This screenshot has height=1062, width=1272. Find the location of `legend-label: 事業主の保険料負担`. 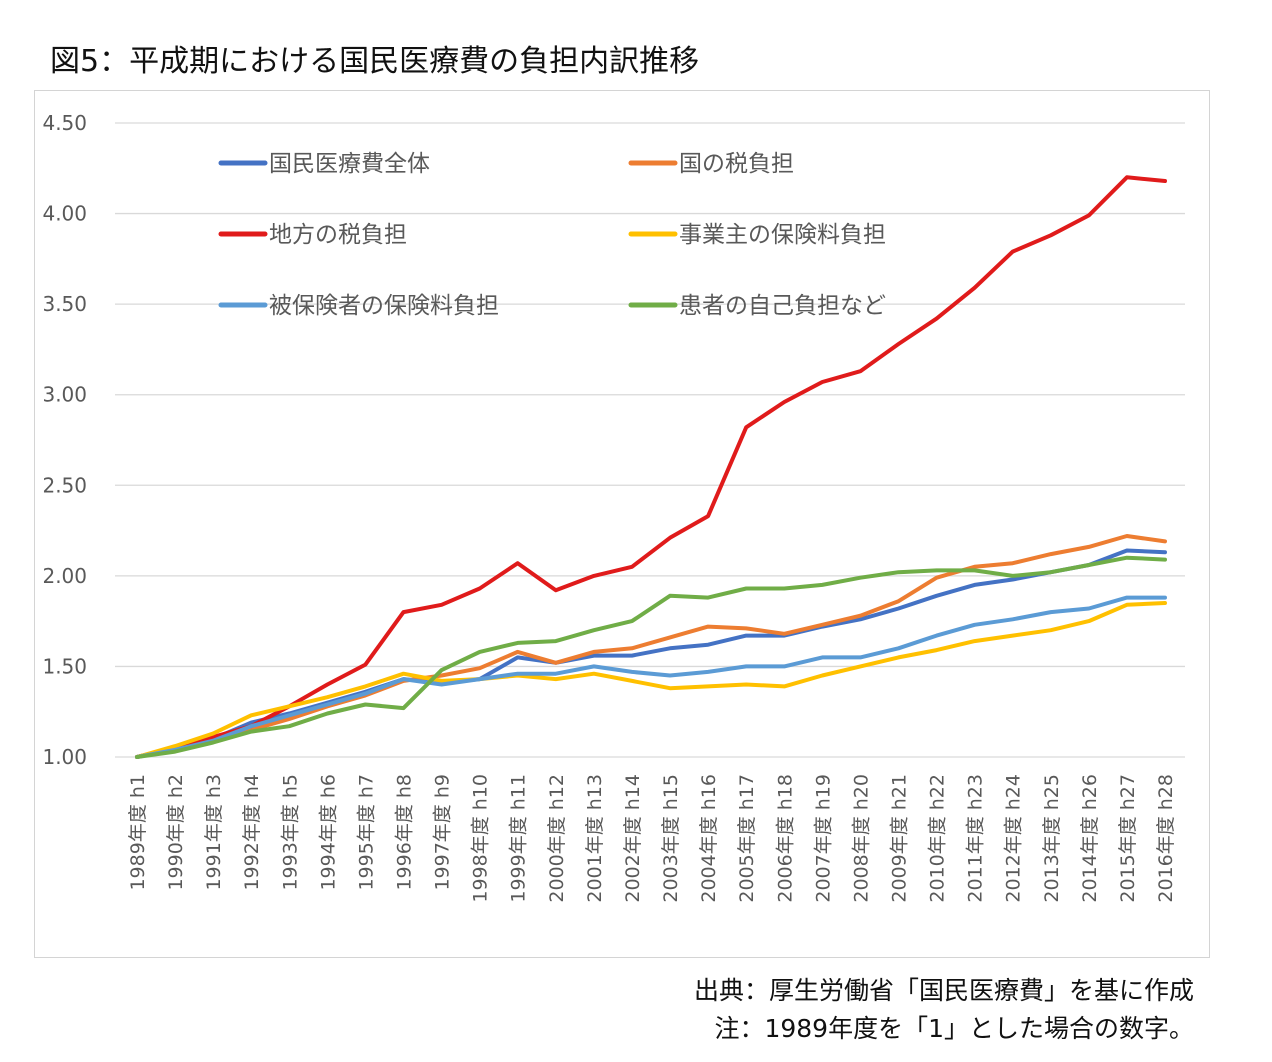

legend-label: 事業主の保険料負担 is located at coordinates (782, 235).